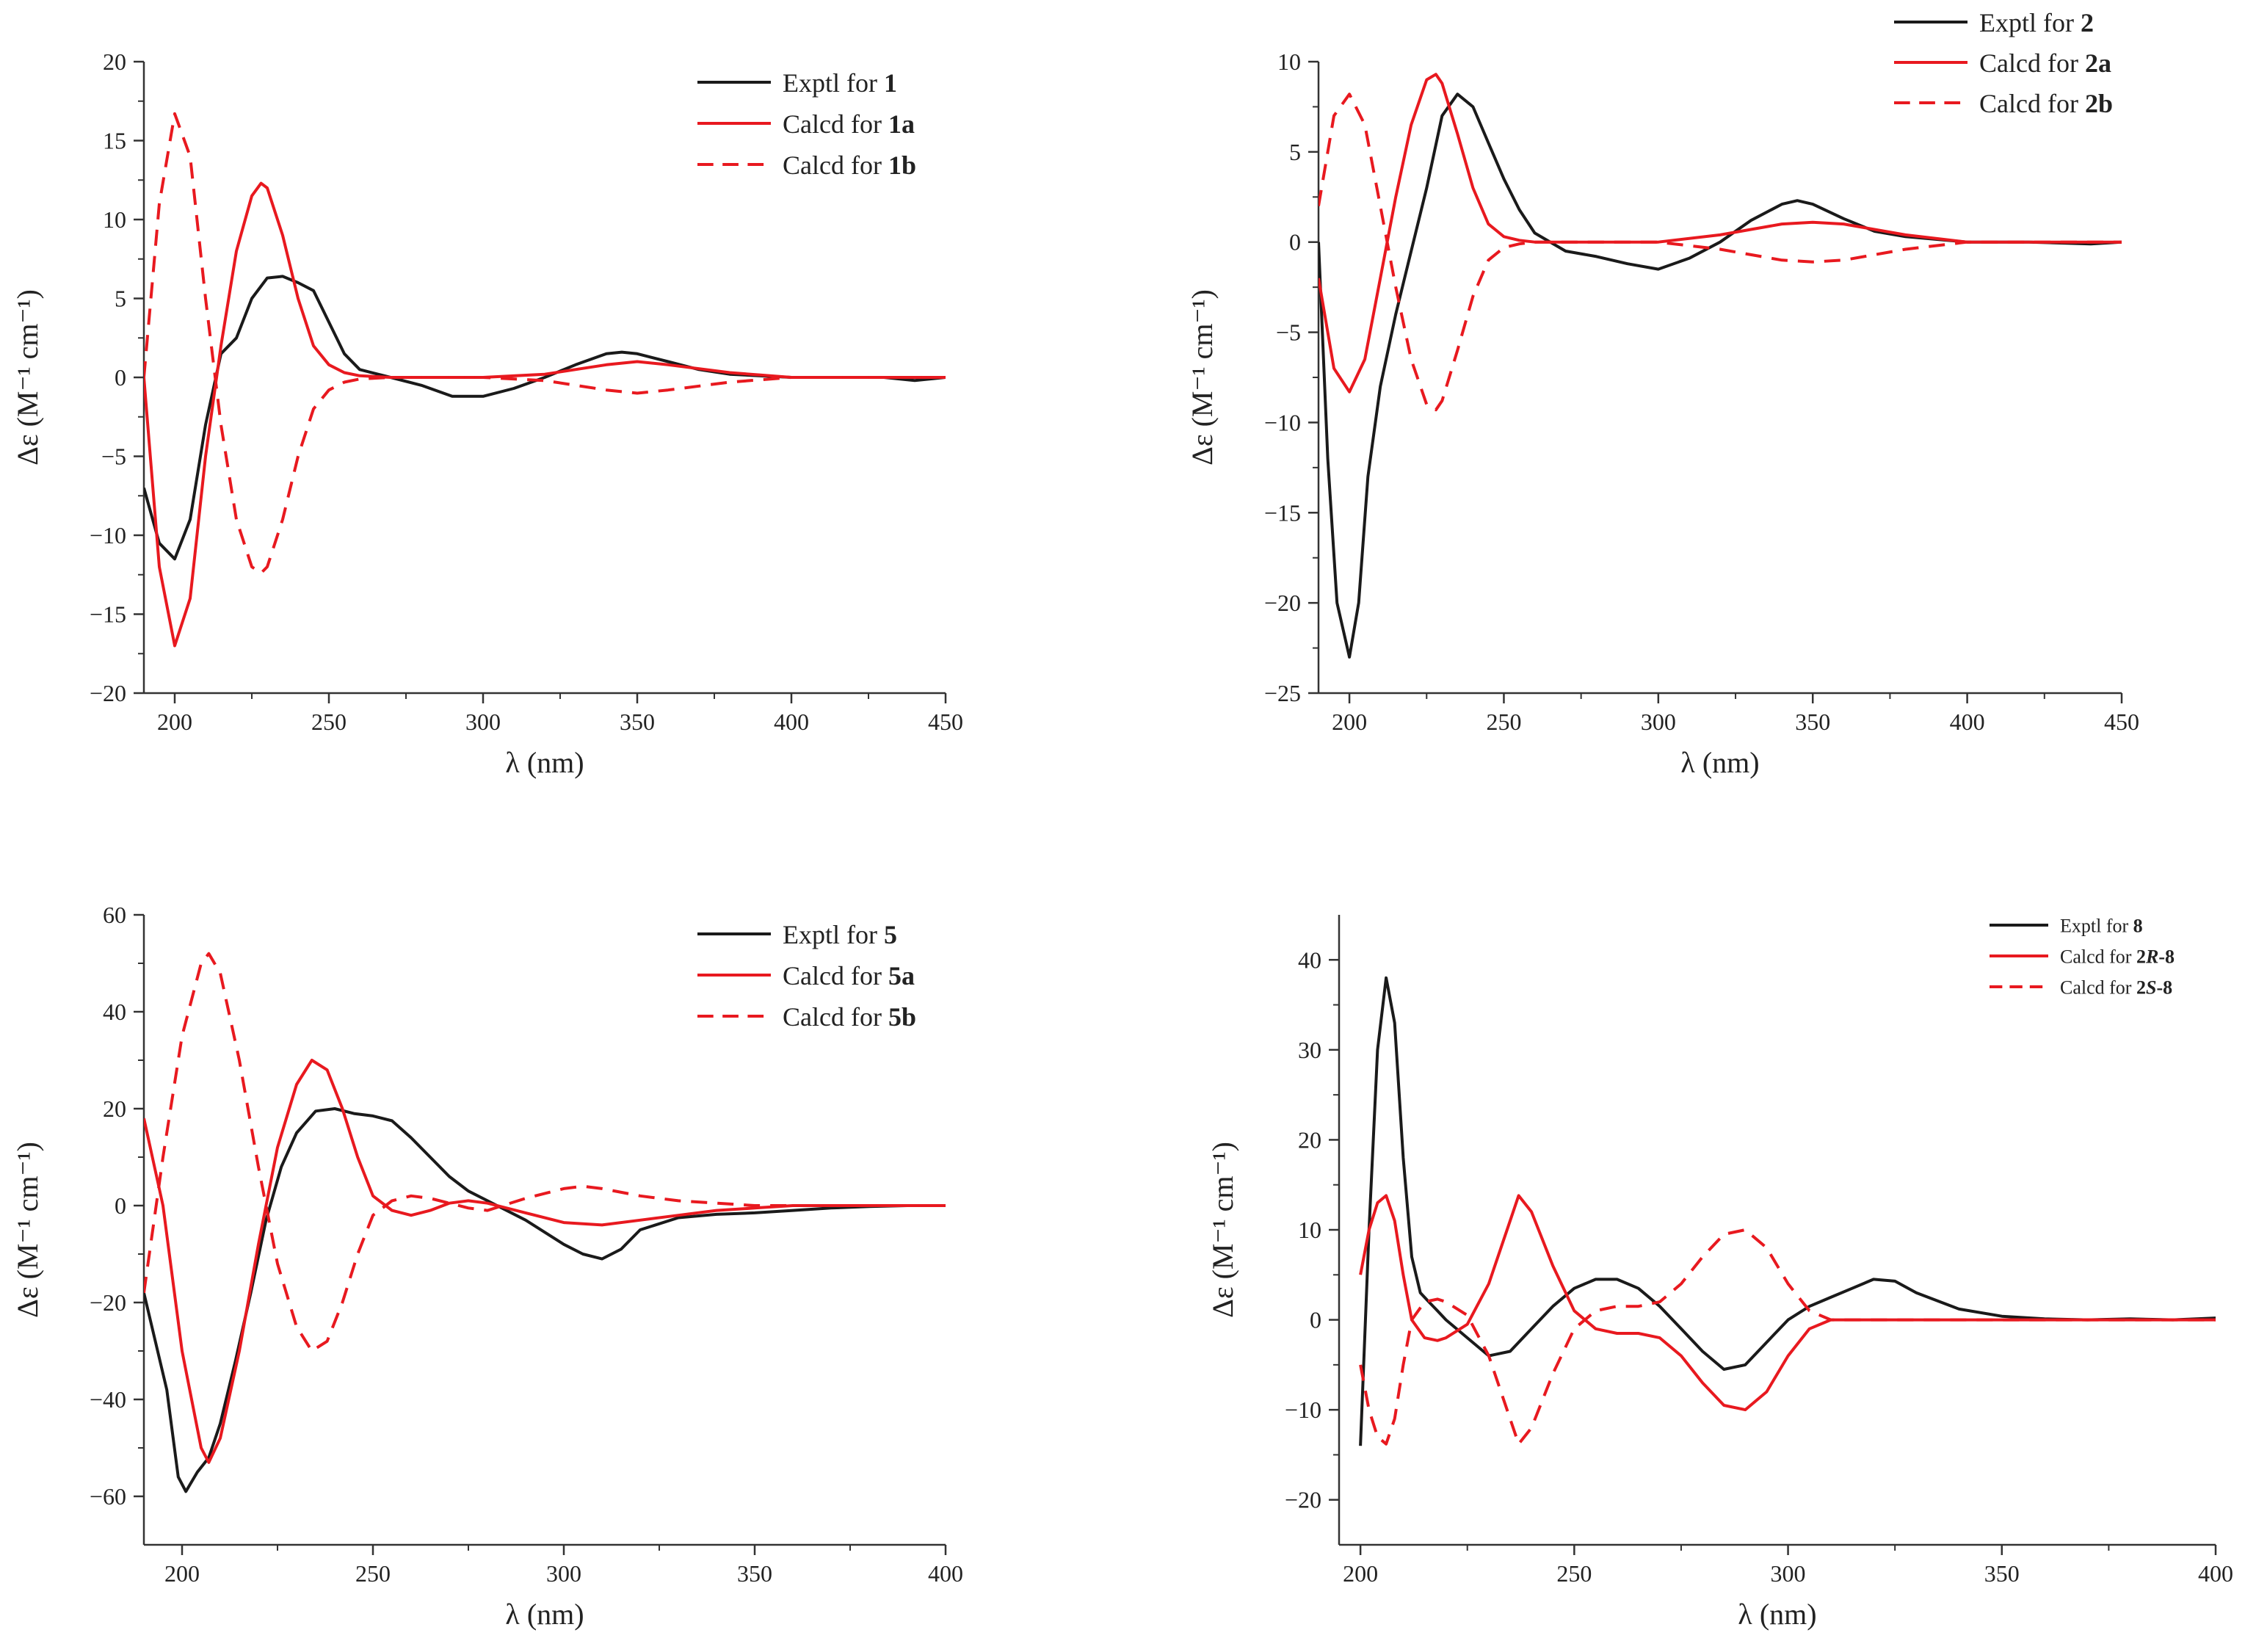 This screenshot has height=1652, width=2245. Describe the element at coordinates (890, 934) in the screenshot. I see `legend-label-compound: 5` at that location.